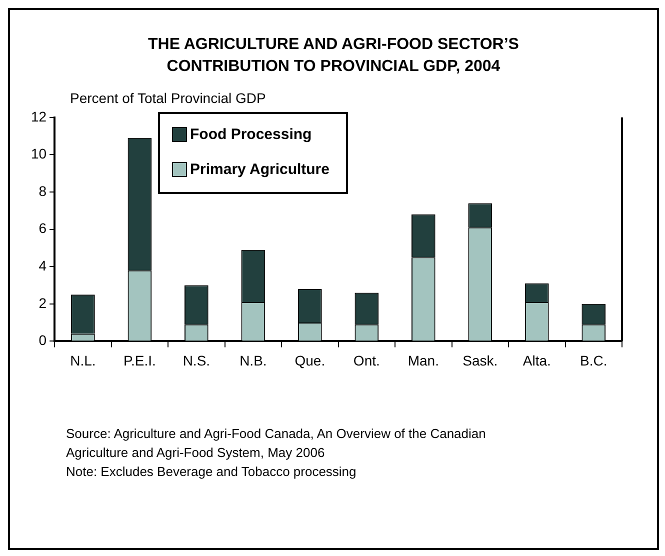 The height and width of the screenshot is (556, 665). What do you see at coordinates (139, 360) in the screenshot?
I see `x-tick-label: P.E.I.` at bounding box center [139, 360].